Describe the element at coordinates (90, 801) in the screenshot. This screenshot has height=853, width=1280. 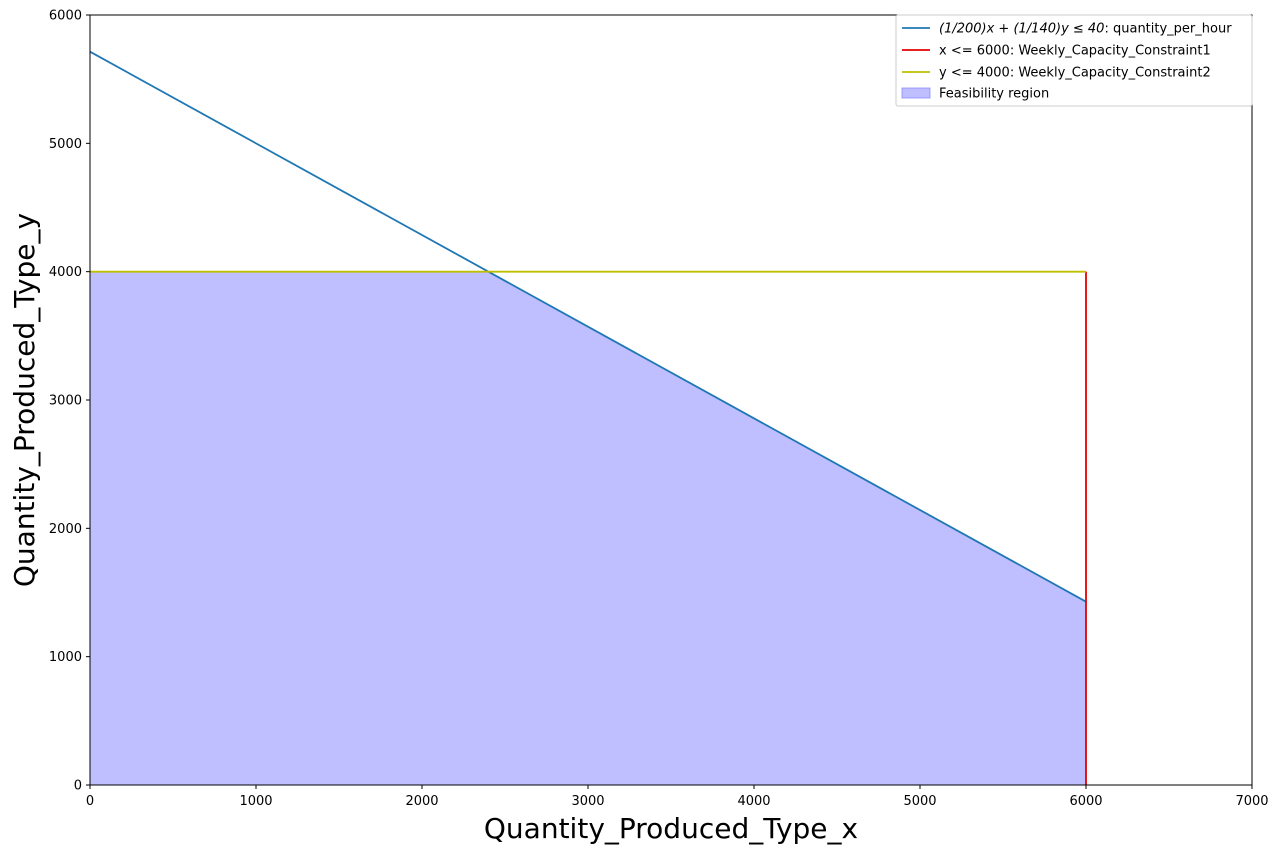
I see `x-tick-label: 0` at that location.